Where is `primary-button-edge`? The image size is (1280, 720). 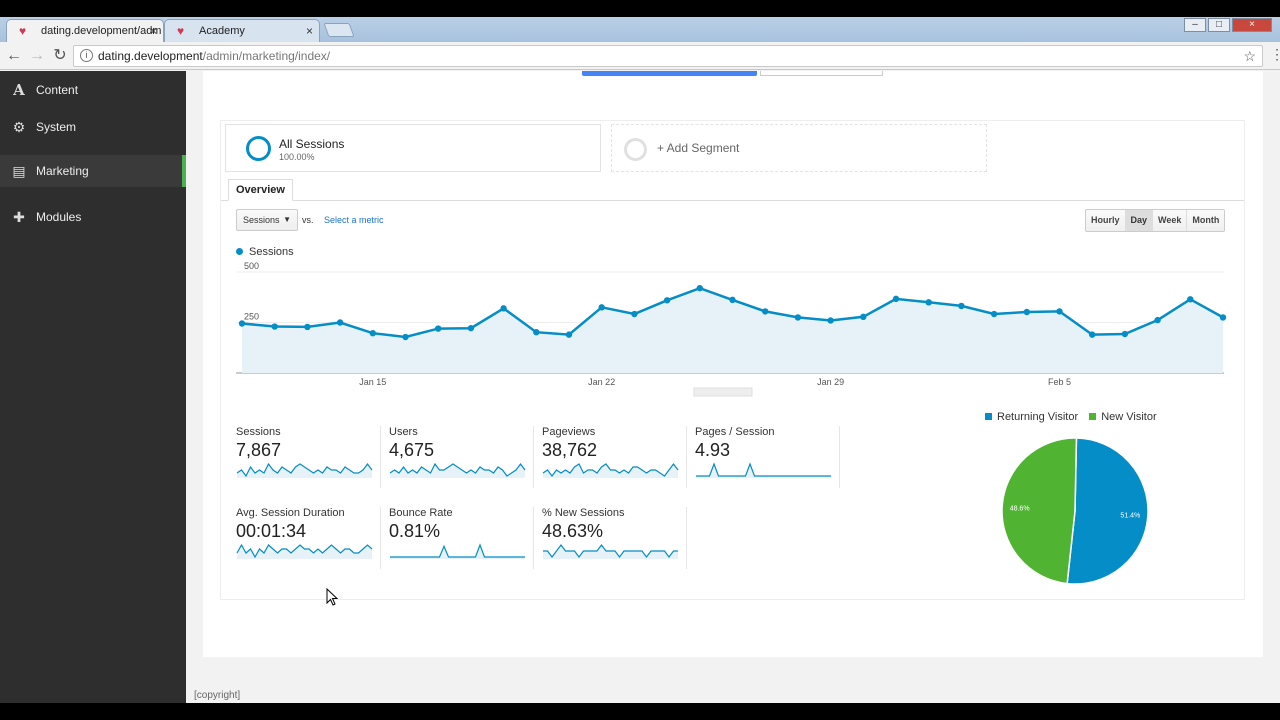 primary-button-edge is located at coordinates (669, 73).